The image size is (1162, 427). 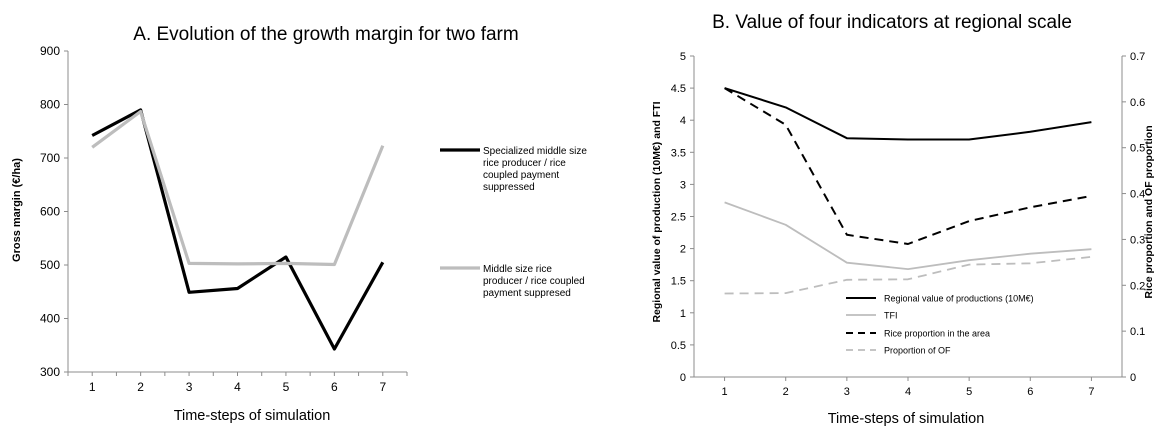 What do you see at coordinates (683, 314) in the screenshot?
I see `chart-b-left-y-tick-label: 1` at bounding box center [683, 314].